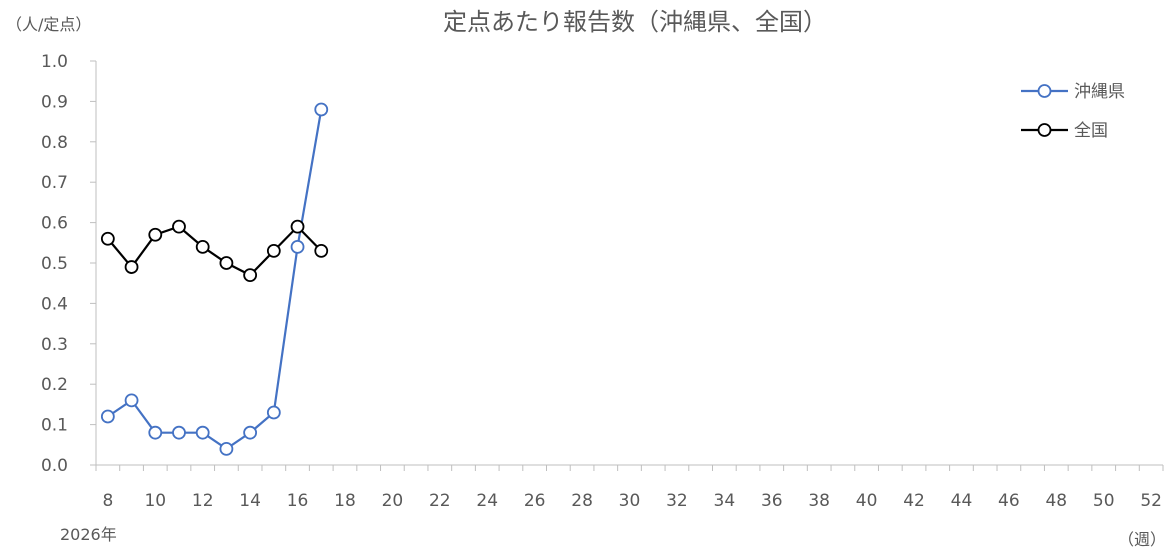 The height and width of the screenshot is (553, 1170). What do you see at coordinates (1151, 501) in the screenshot?
I see `x-tick-label: 52` at bounding box center [1151, 501].